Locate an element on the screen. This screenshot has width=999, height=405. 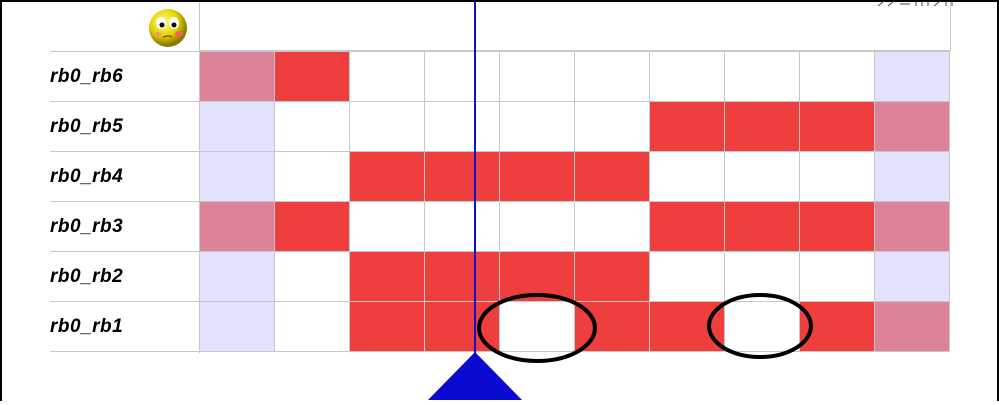
corner-artifact is located at coordinates (915, 3).